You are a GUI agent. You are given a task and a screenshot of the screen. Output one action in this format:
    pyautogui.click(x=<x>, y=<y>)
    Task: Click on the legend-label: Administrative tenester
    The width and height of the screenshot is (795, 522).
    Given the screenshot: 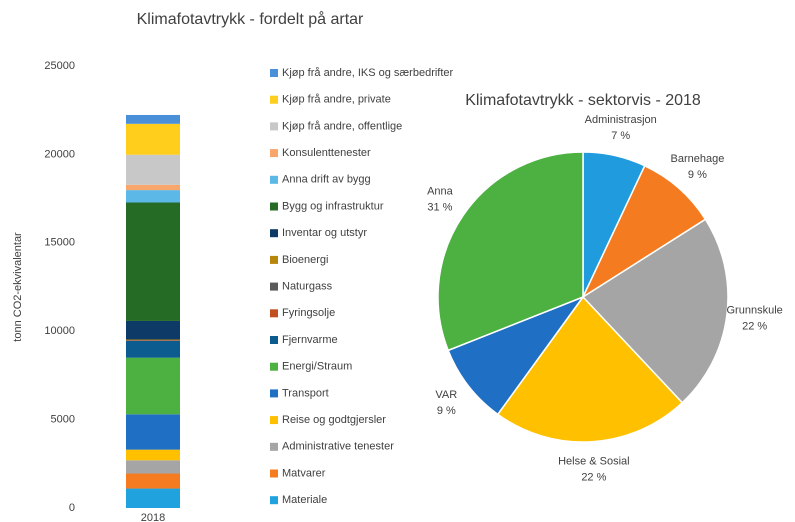 What is the action you would take?
    pyautogui.click(x=338, y=447)
    